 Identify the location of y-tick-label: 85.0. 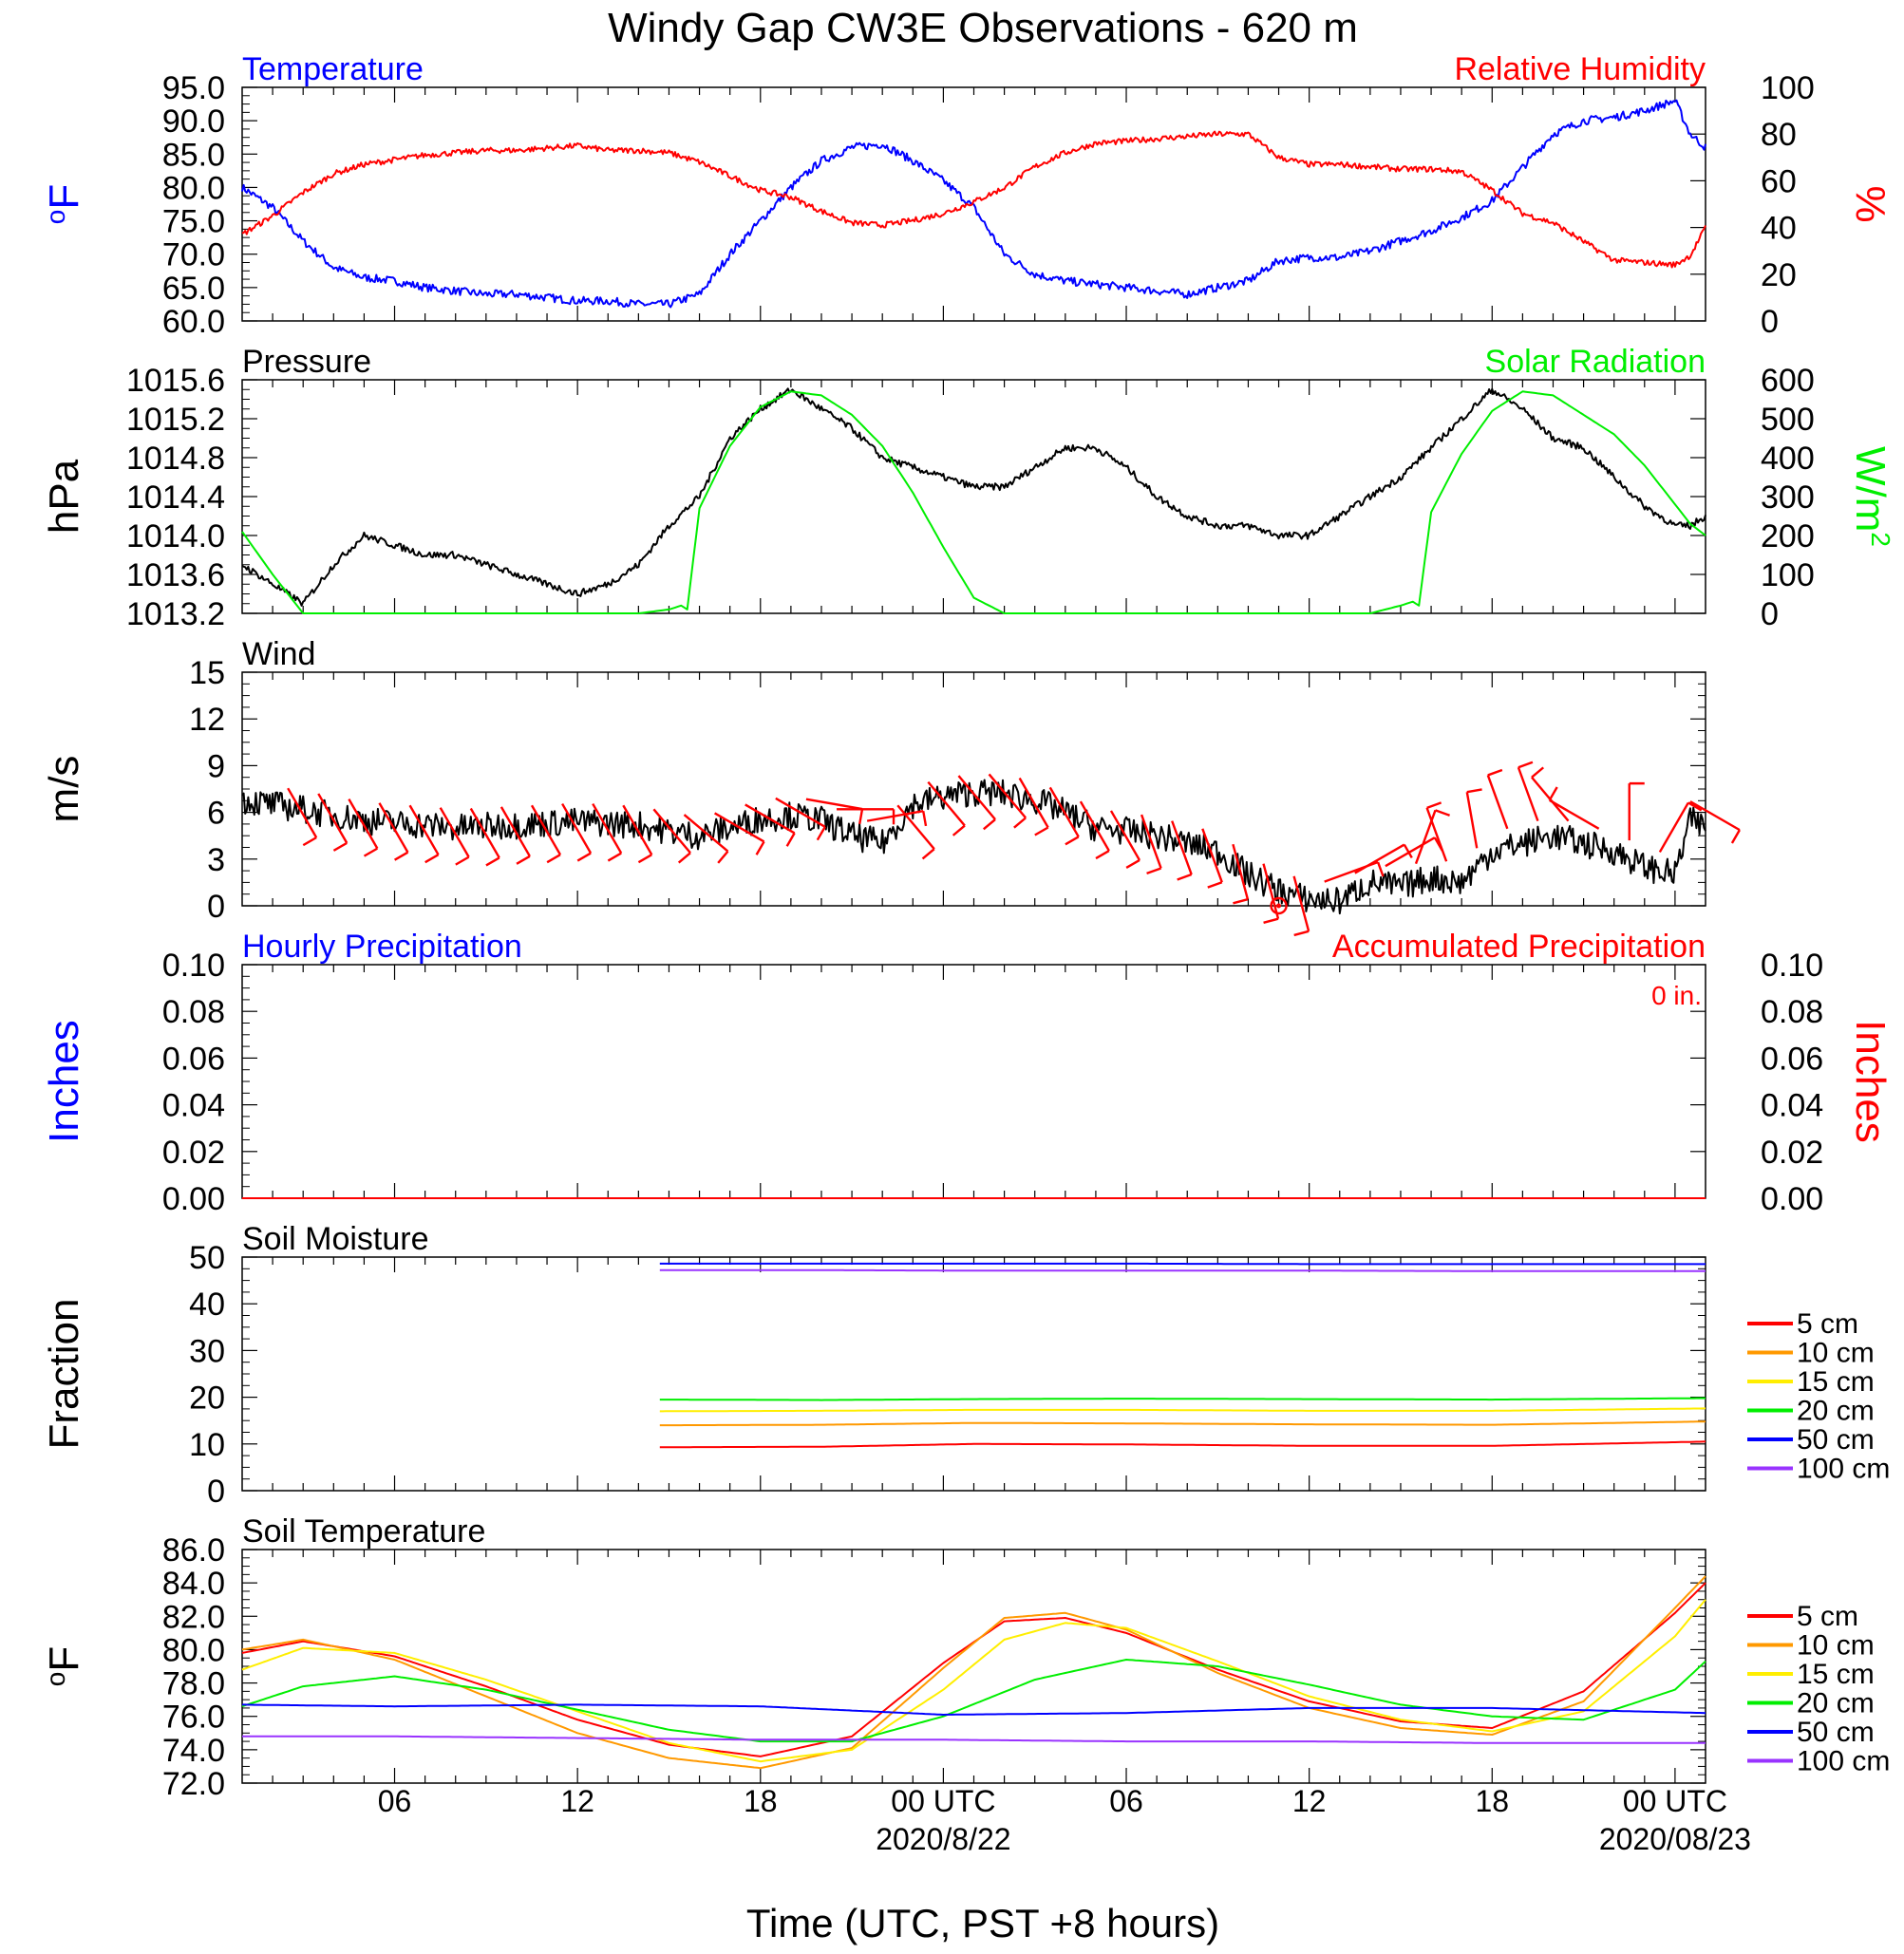
(194, 155).